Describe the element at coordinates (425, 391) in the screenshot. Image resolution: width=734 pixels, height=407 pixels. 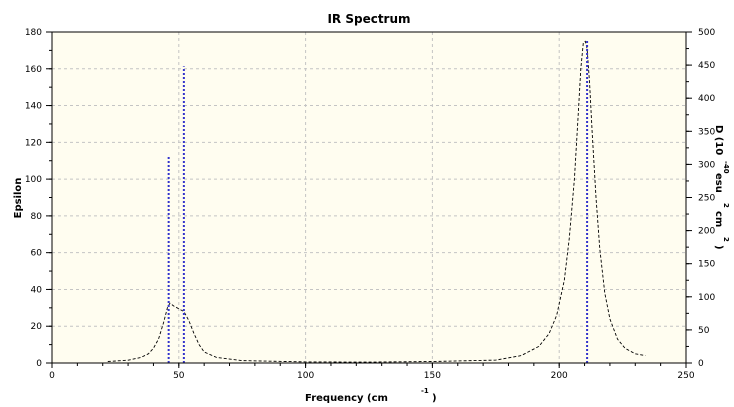
I see `svg-text: -1` at that location.